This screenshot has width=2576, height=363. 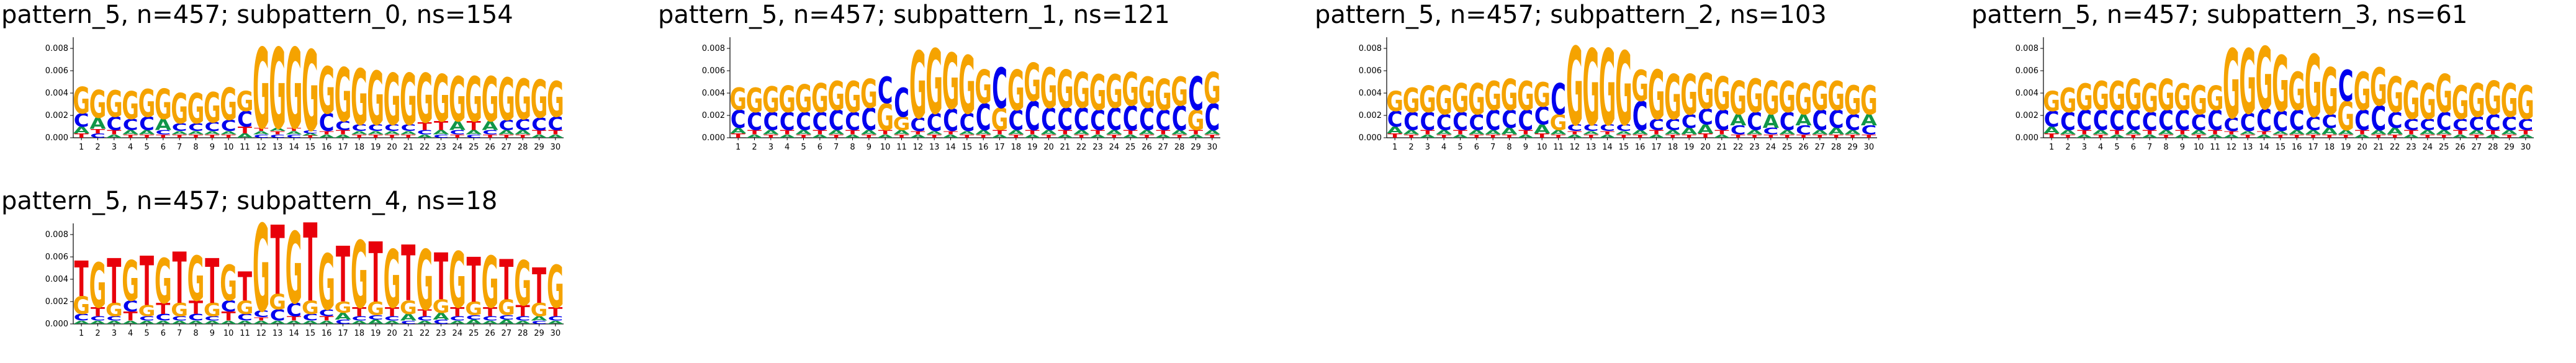 I want to click on logo-letter-A-pos-12: A, so click(x=918, y=136).